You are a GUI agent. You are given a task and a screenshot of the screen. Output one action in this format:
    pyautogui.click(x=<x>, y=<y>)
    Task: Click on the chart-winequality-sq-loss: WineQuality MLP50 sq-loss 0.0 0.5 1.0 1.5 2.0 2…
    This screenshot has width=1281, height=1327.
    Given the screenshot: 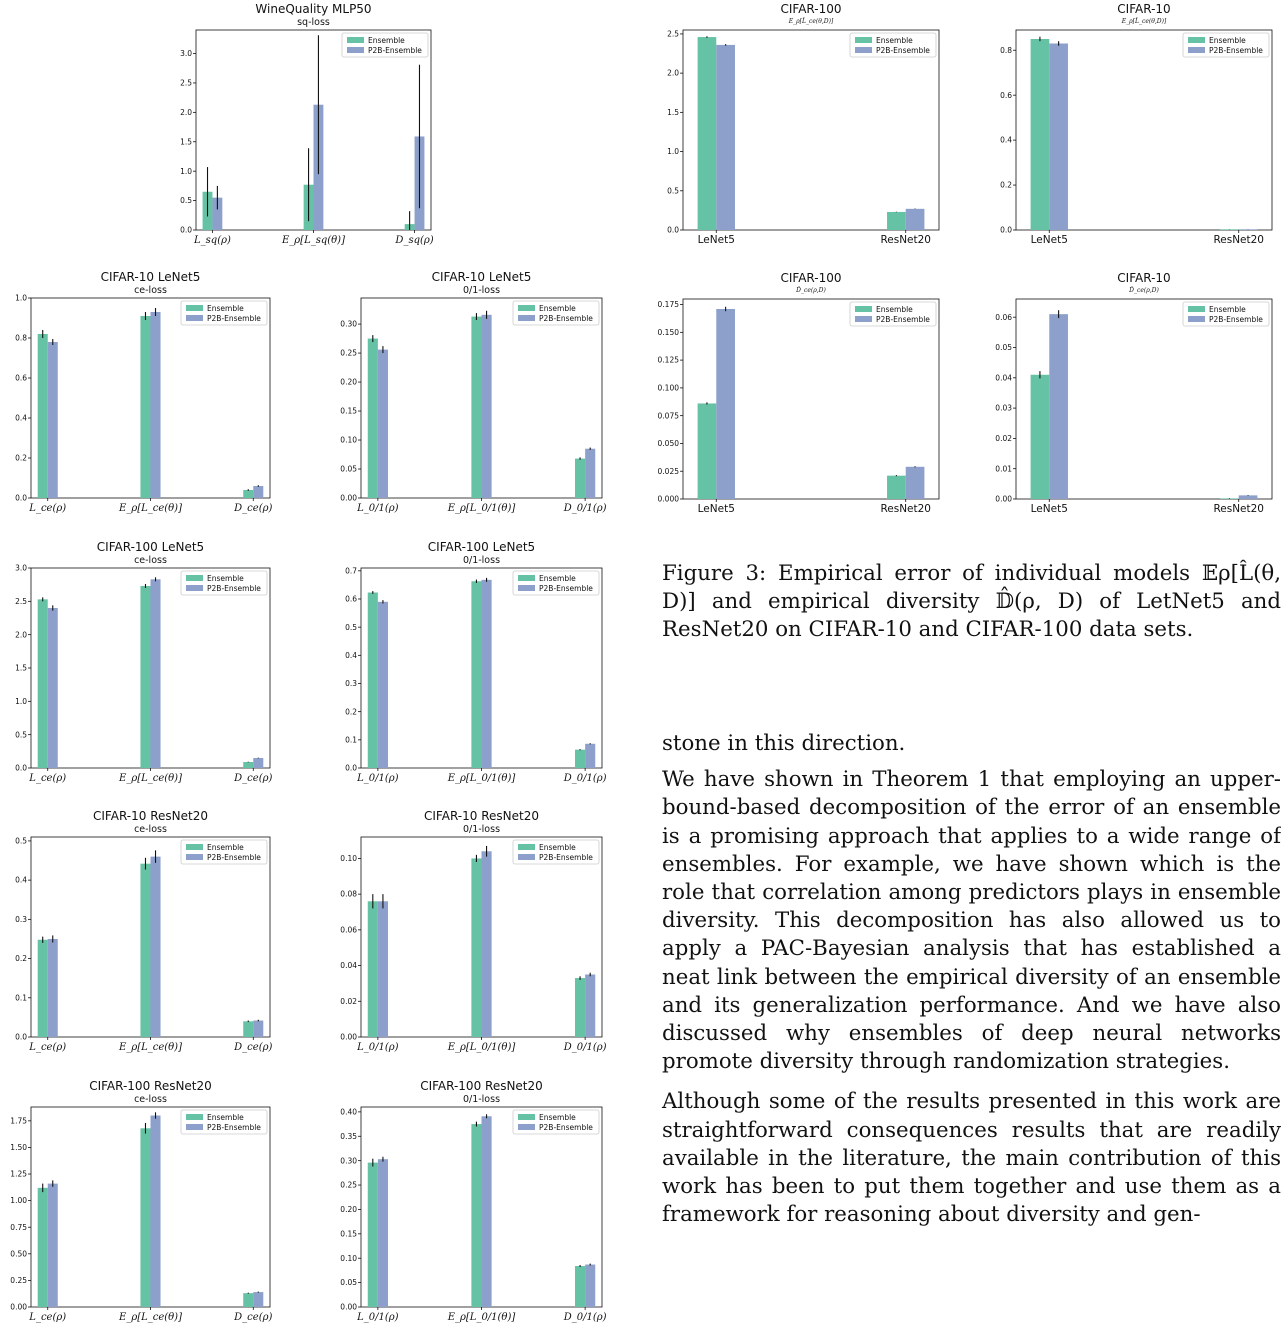 What is the action you would take?
    pyautogui.click(x=289, y=131)
    